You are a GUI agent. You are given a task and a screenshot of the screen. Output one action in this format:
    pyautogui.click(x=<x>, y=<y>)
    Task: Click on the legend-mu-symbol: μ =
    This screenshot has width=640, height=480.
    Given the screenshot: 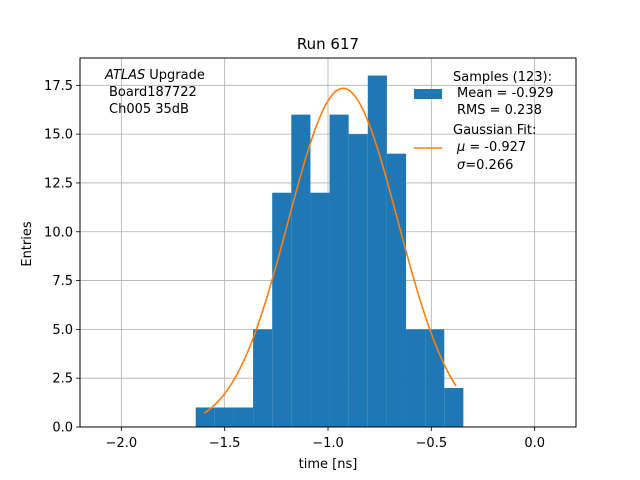 What is the action you would take?
    pyautogui.click(x=468, y=147)
    